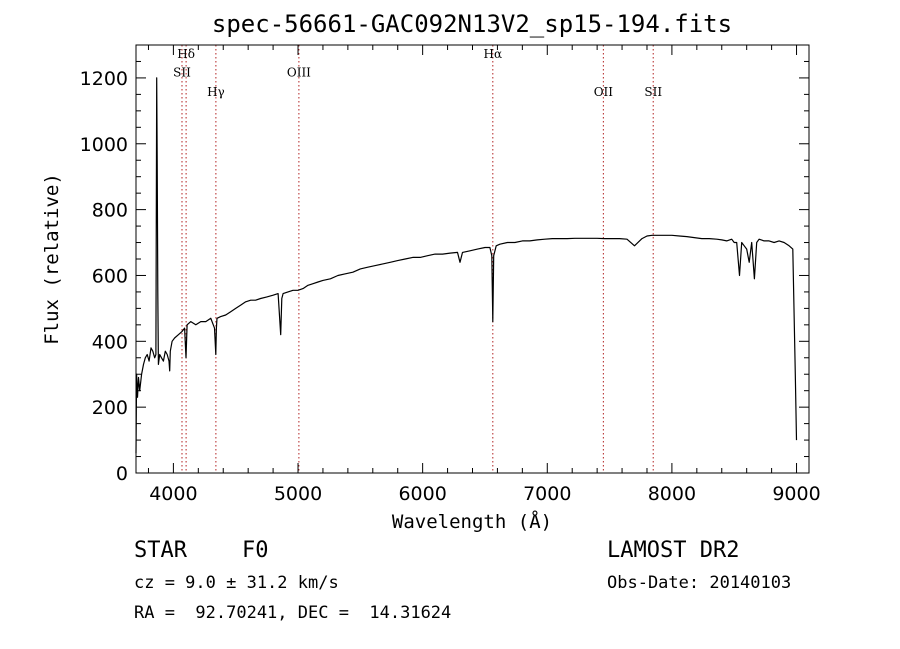  Describe the element at coordinates (186, 54) in the screenshot. I see `emission-line-label: Hδ` at that location.